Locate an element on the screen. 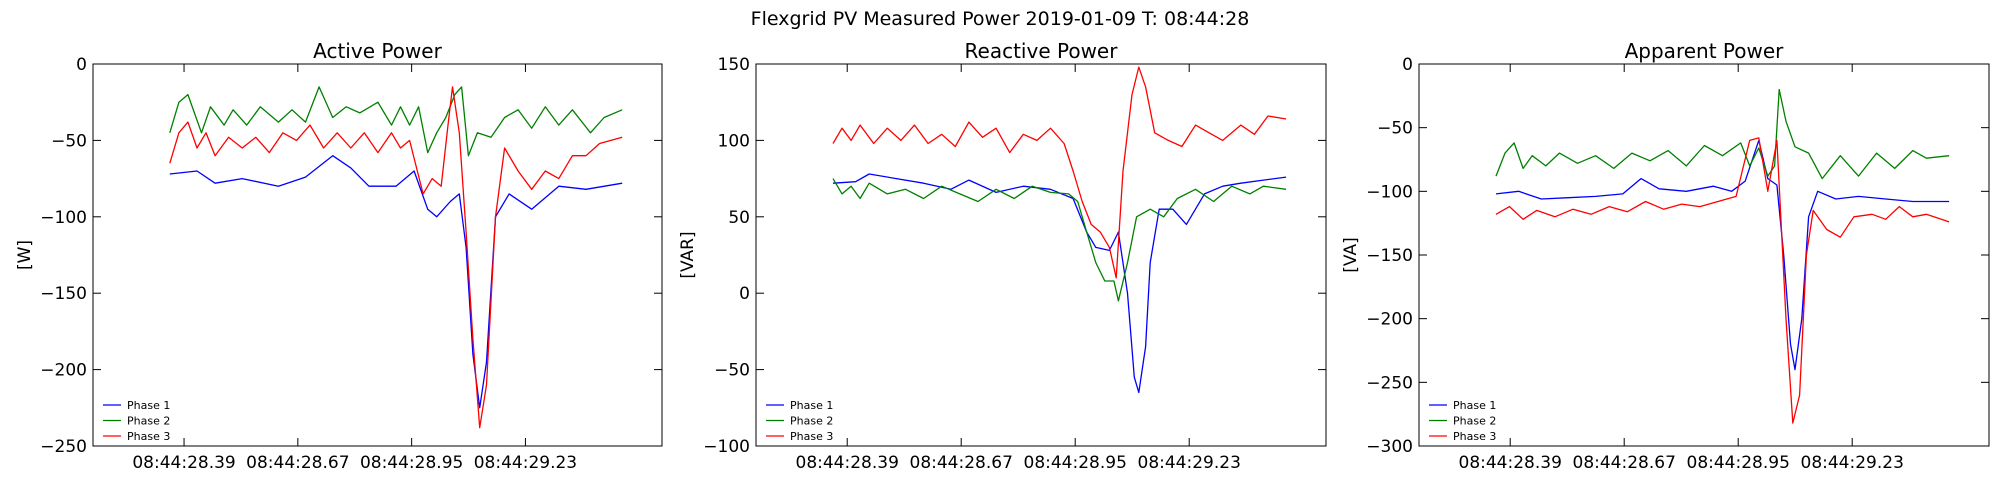  panel-title: Active Power is located at coordinates (377, 51).